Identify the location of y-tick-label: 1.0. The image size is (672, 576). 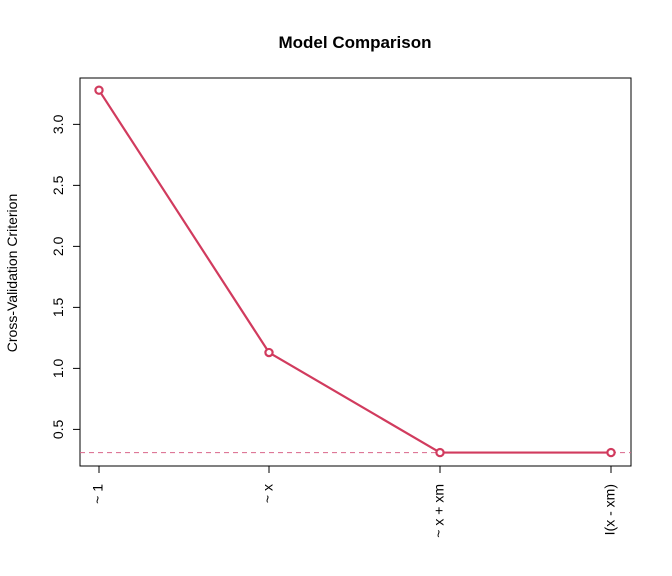
(58, 368).